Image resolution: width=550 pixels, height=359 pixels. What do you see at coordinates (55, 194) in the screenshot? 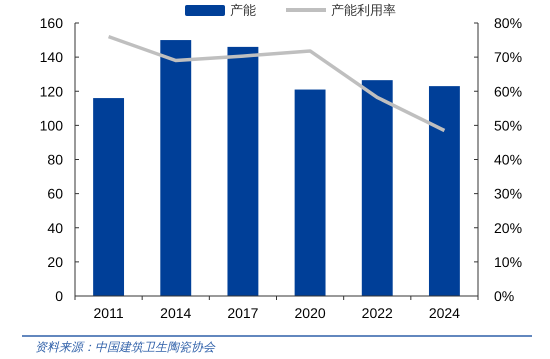
I see `y-tick-label: 60` at bounding box center [55, 194].